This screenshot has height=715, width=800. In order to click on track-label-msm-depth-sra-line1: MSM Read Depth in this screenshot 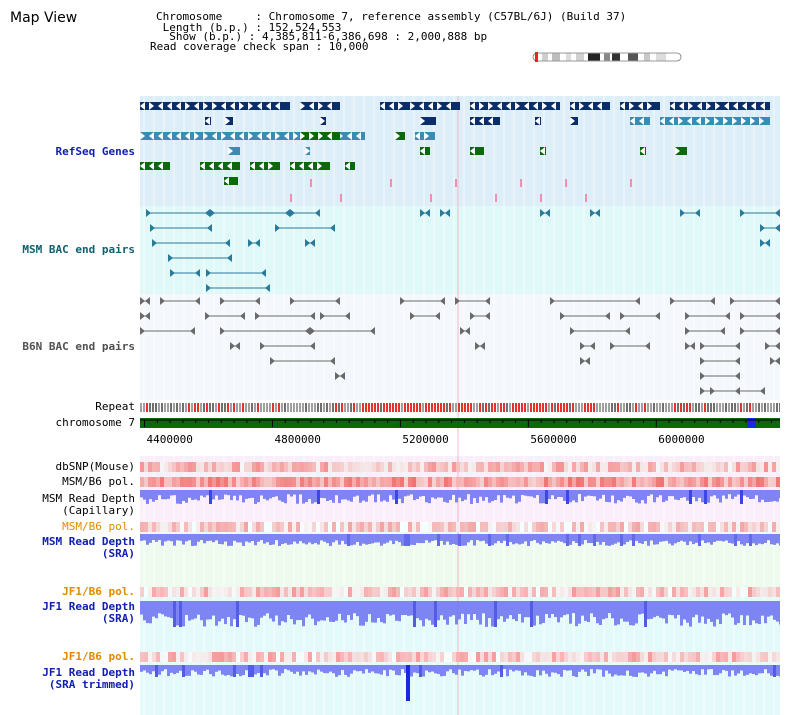, I will do `click(88, 541)`.